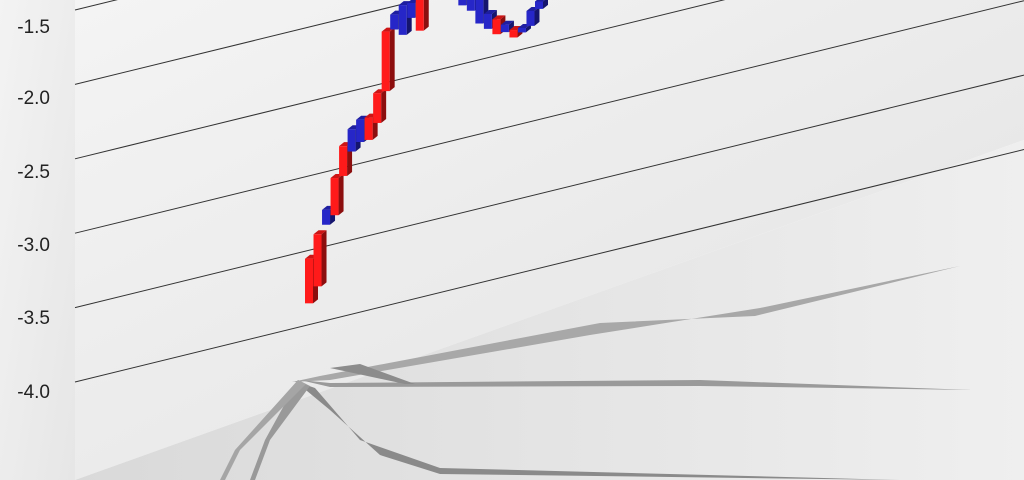 This screenshot has height=480, width=1024. What do you see at coordinates (33, 318) in the screenshot?
I see `y-tick-label: -3.5` at bounding box center [33, 318].